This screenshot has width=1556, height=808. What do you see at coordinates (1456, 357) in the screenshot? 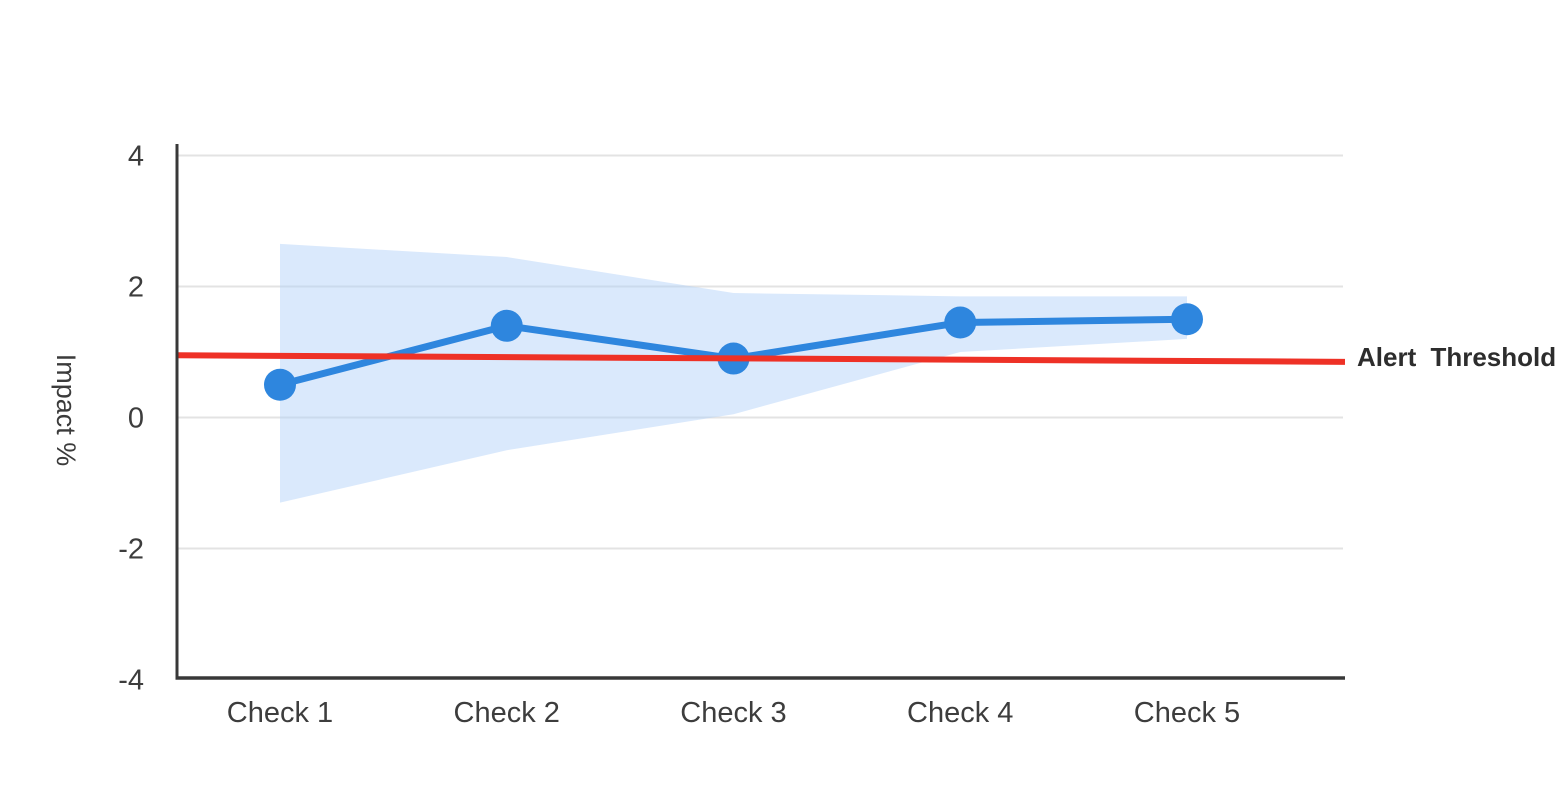
I see `alert-threshold-label: Alert Threshold` at bounding box center [1456, 357].